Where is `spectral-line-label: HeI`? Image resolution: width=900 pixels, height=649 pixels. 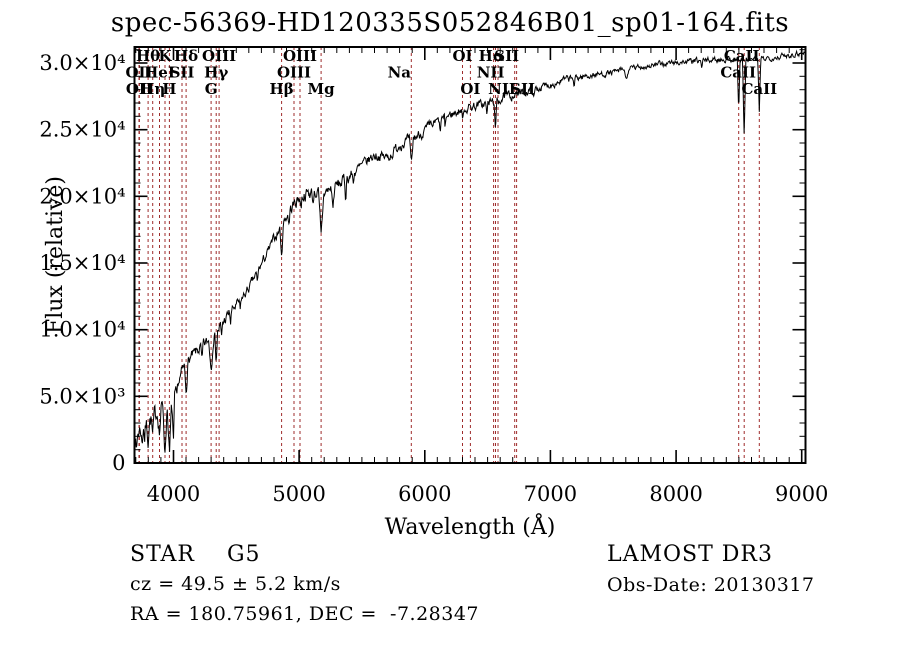
spectral-line-label: HeI is located at coordinates (159, 73).